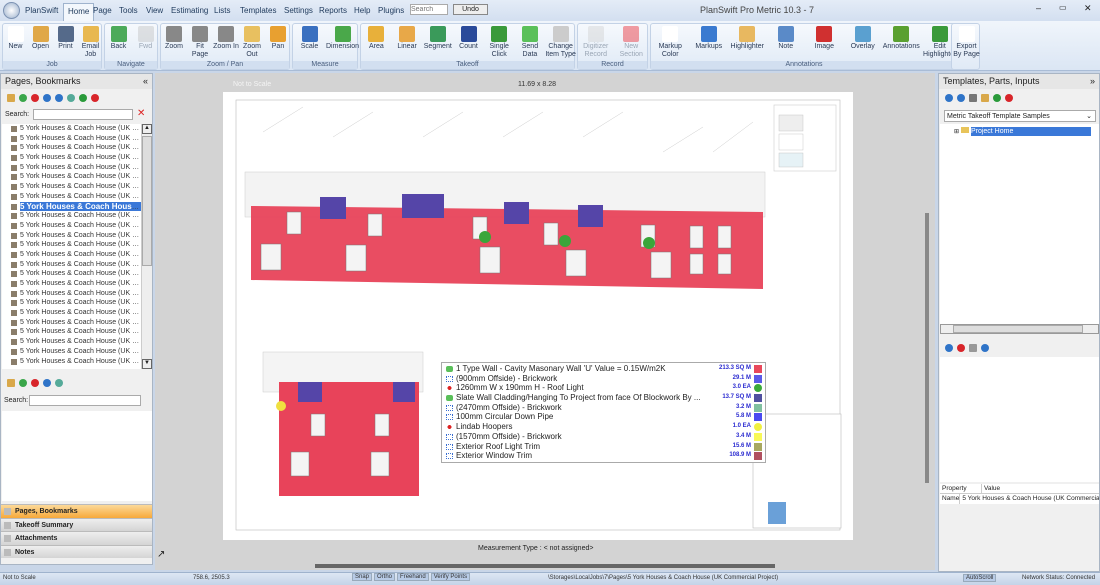  Describe the element at coordinates (76, 524) in the screenshot. I see `panel-tab-takeoff-summary: Takeoff Summary` at that location.